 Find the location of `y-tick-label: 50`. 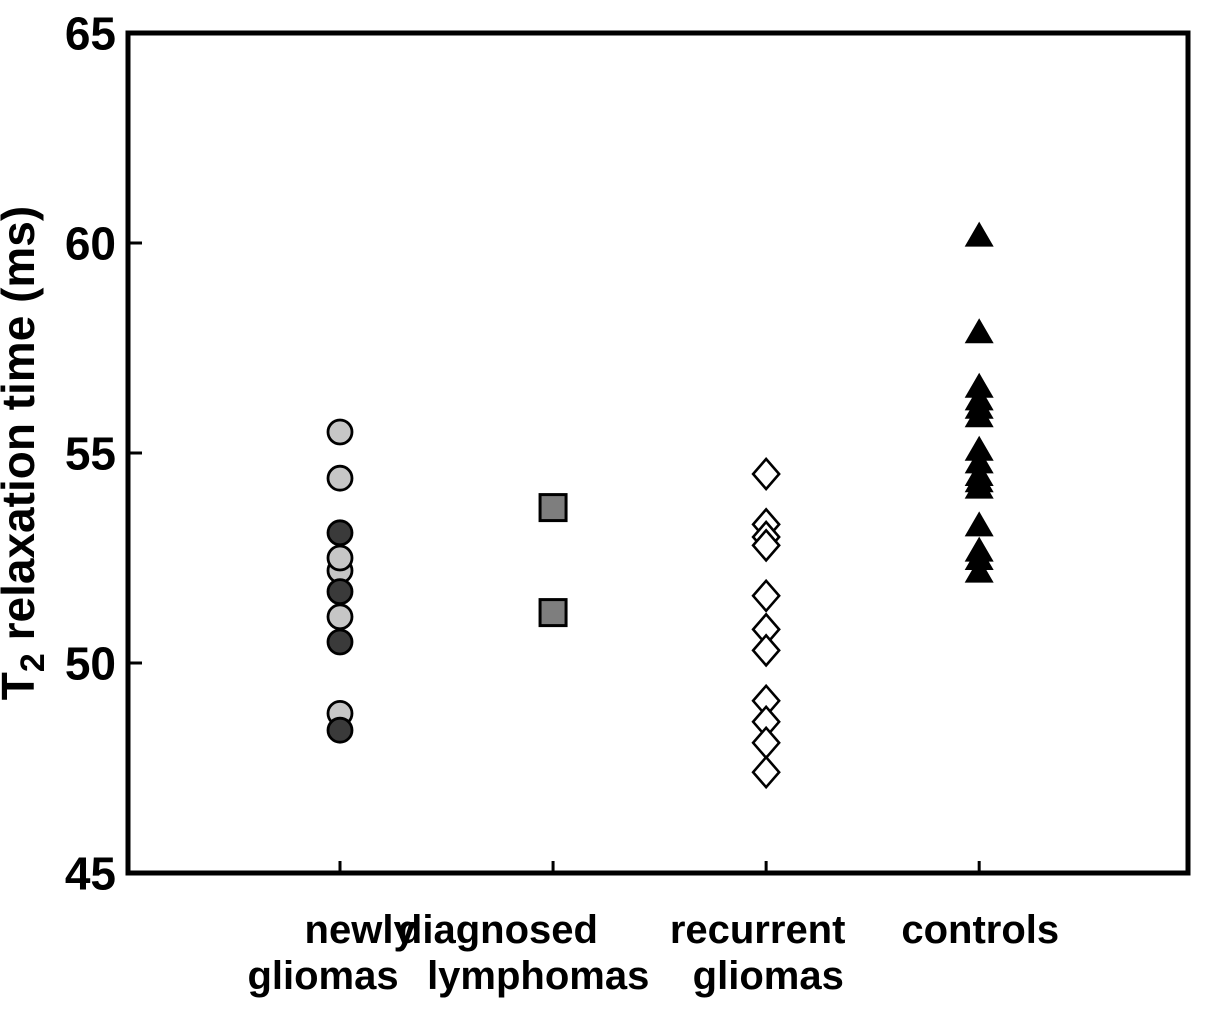

y-tick-label: 50 is located at coordinates (90, 664).